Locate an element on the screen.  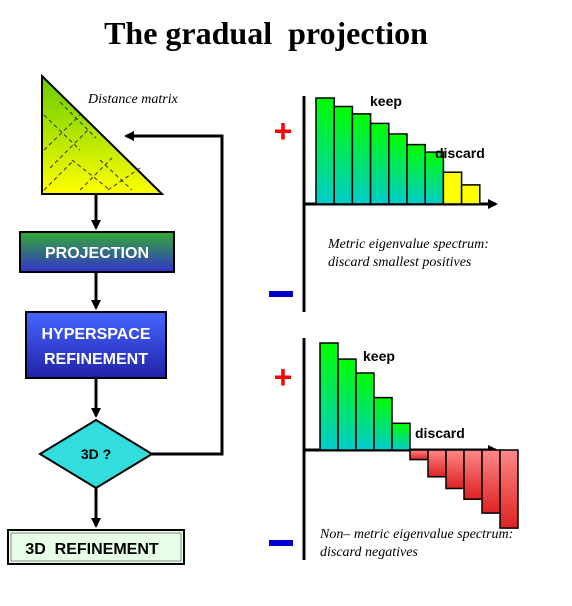
non-metric-caption-line2: discard negatives is located at coordinates (369, 552).